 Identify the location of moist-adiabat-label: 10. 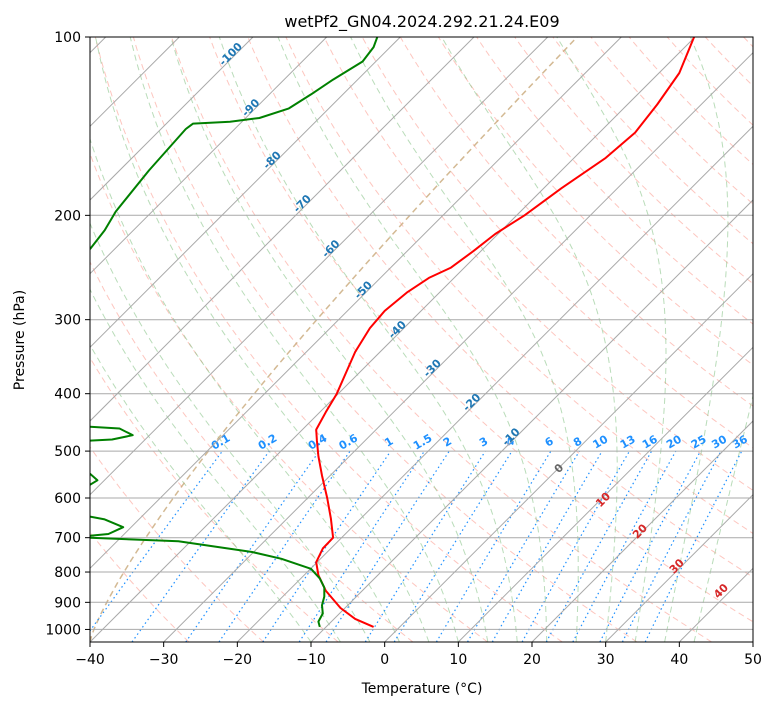
(603, 500).